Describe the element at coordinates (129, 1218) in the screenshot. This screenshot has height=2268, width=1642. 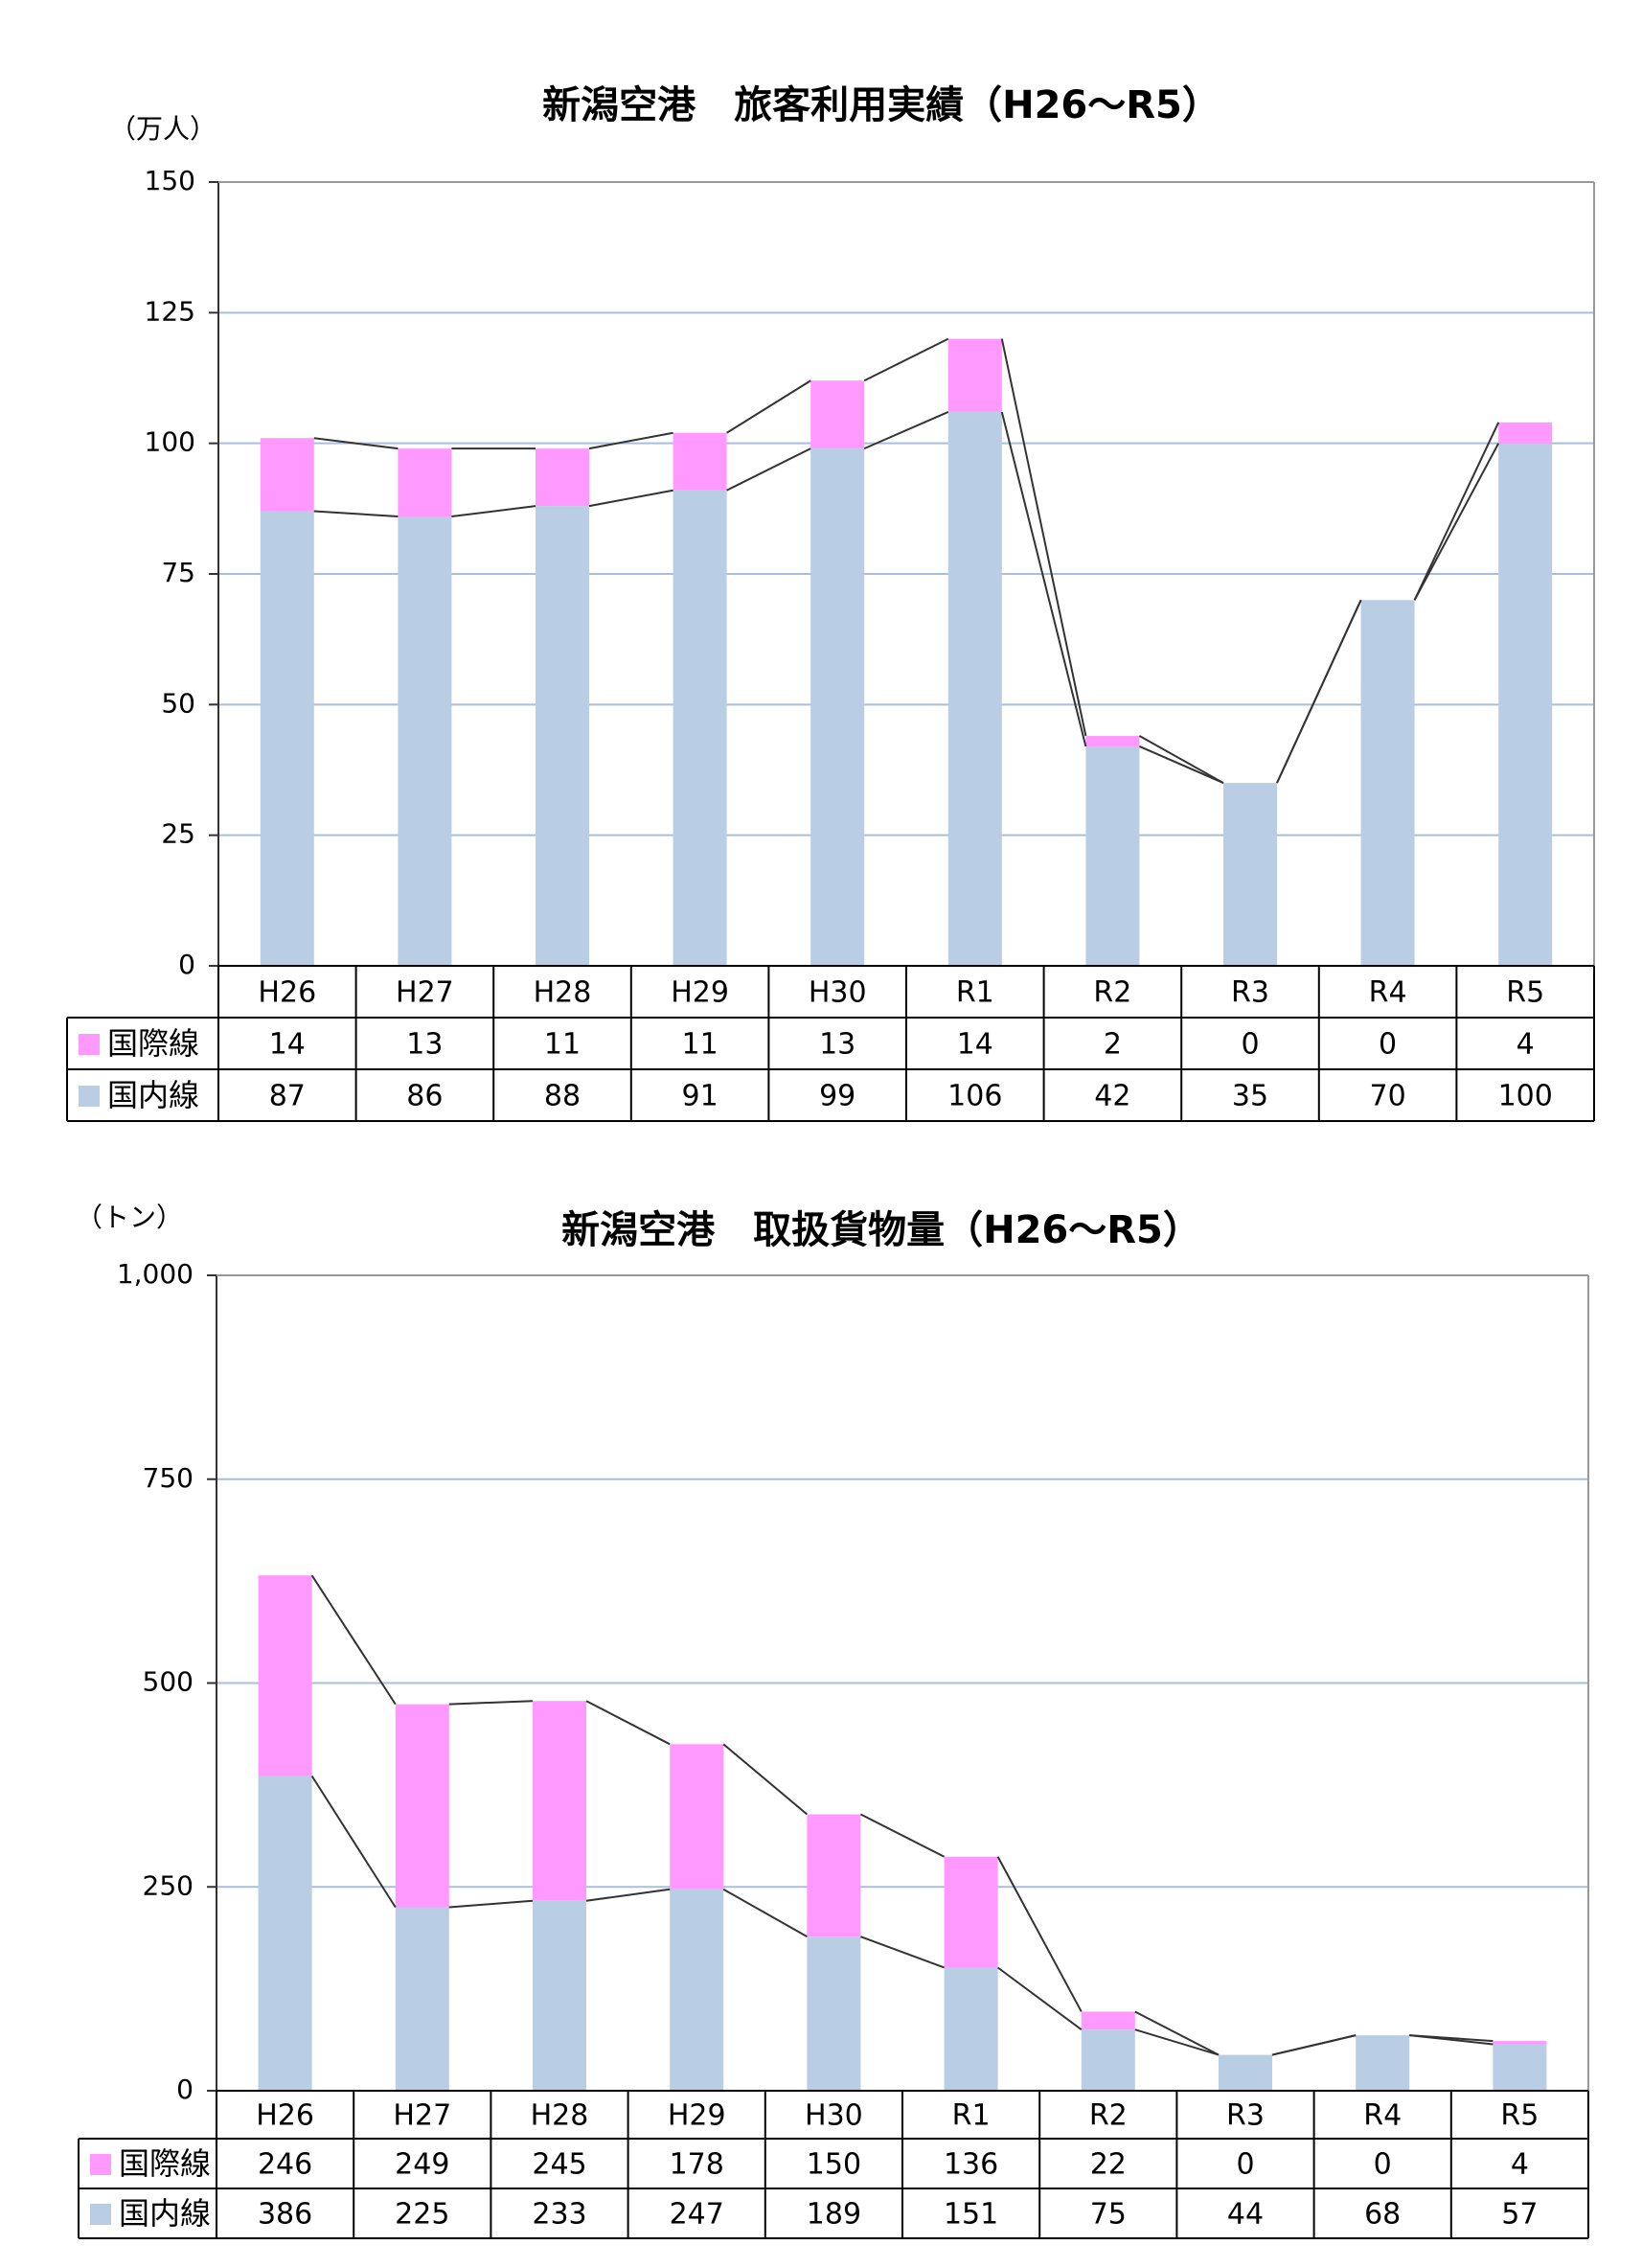
I see `y-unit-label: （トン）` at that location.